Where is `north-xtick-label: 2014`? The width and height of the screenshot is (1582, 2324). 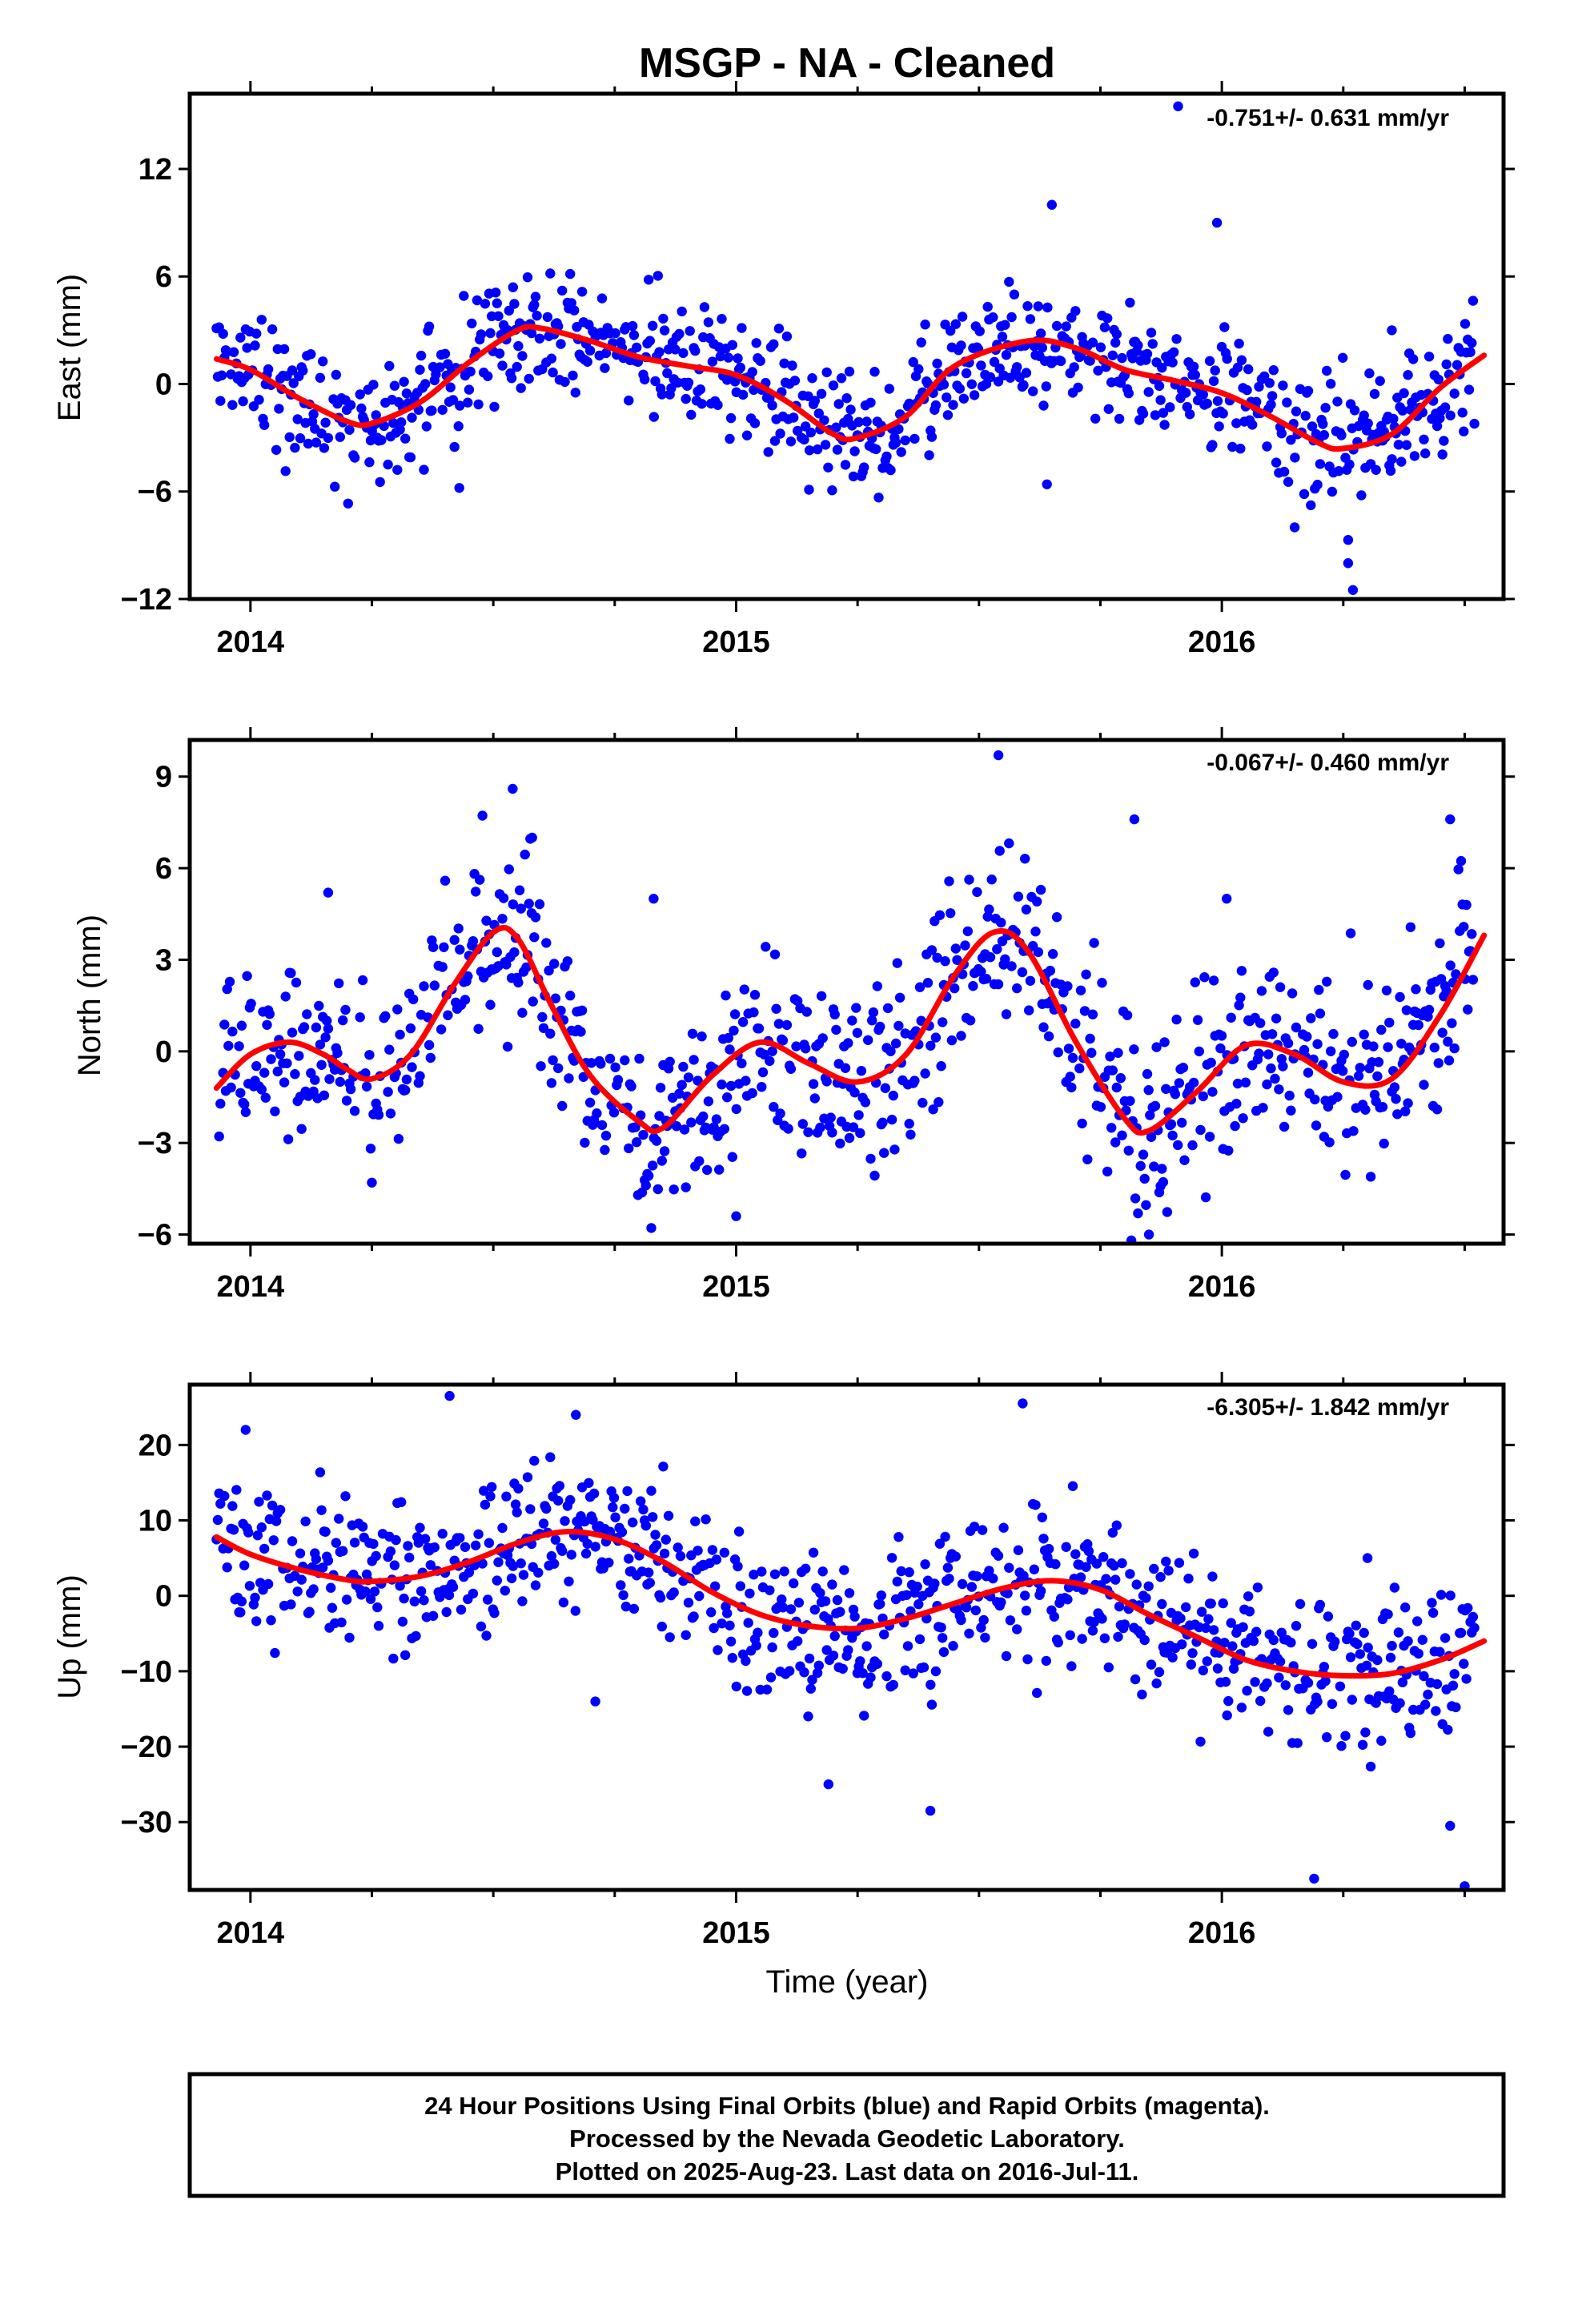
north-xtick-label: 2014 is located at coordinates (251, 1287).